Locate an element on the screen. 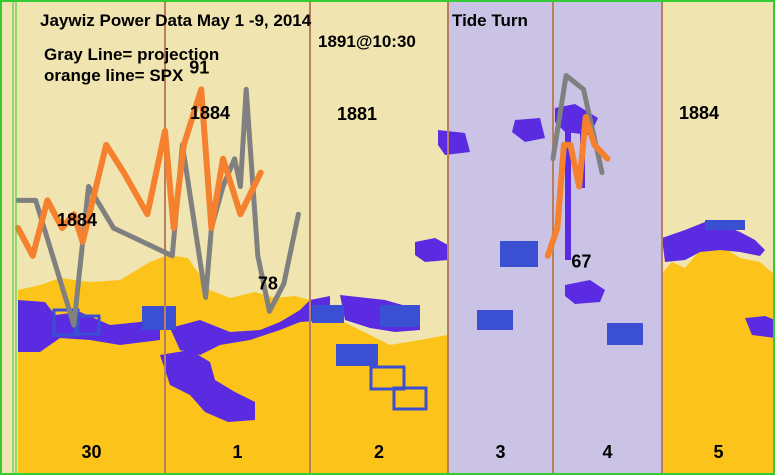 The height and width of the screenshot is (475, 775). legend-spx: orange line= SPX is located at coordinates (114, 75).